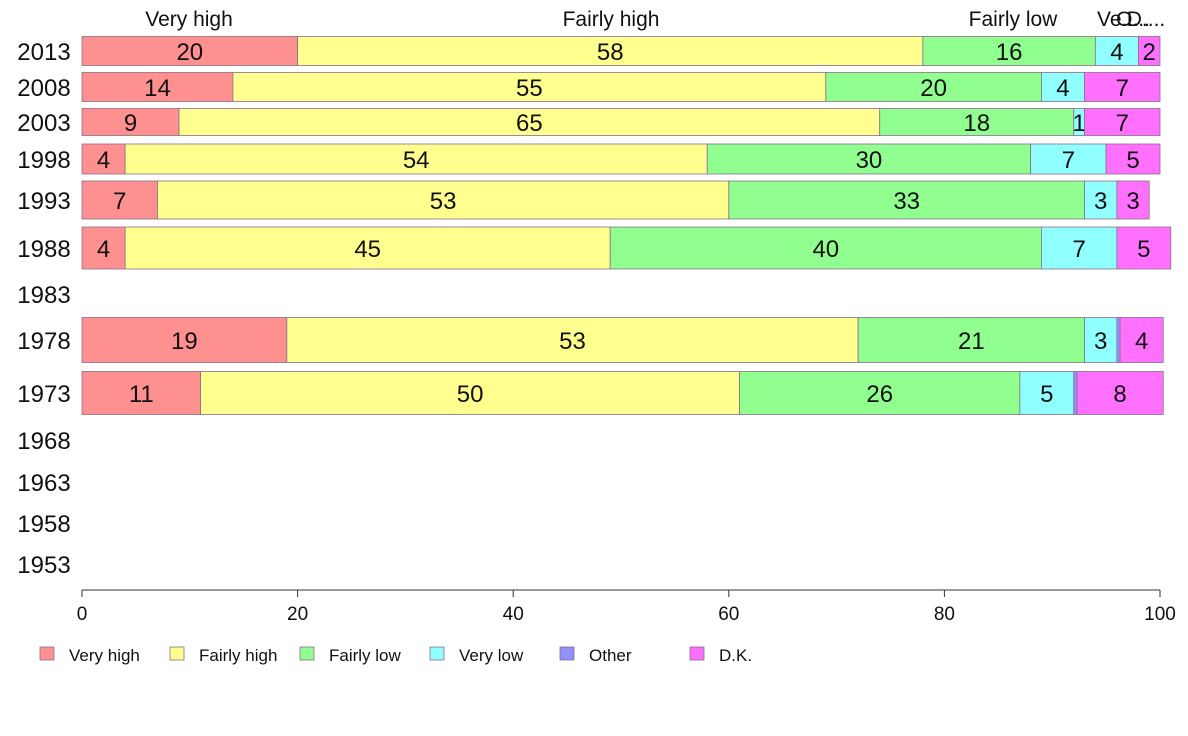 The height and width of the screenshot is (736, 1188). I want to click on value-label-1988-very-low: 7, so click(1078, 249).